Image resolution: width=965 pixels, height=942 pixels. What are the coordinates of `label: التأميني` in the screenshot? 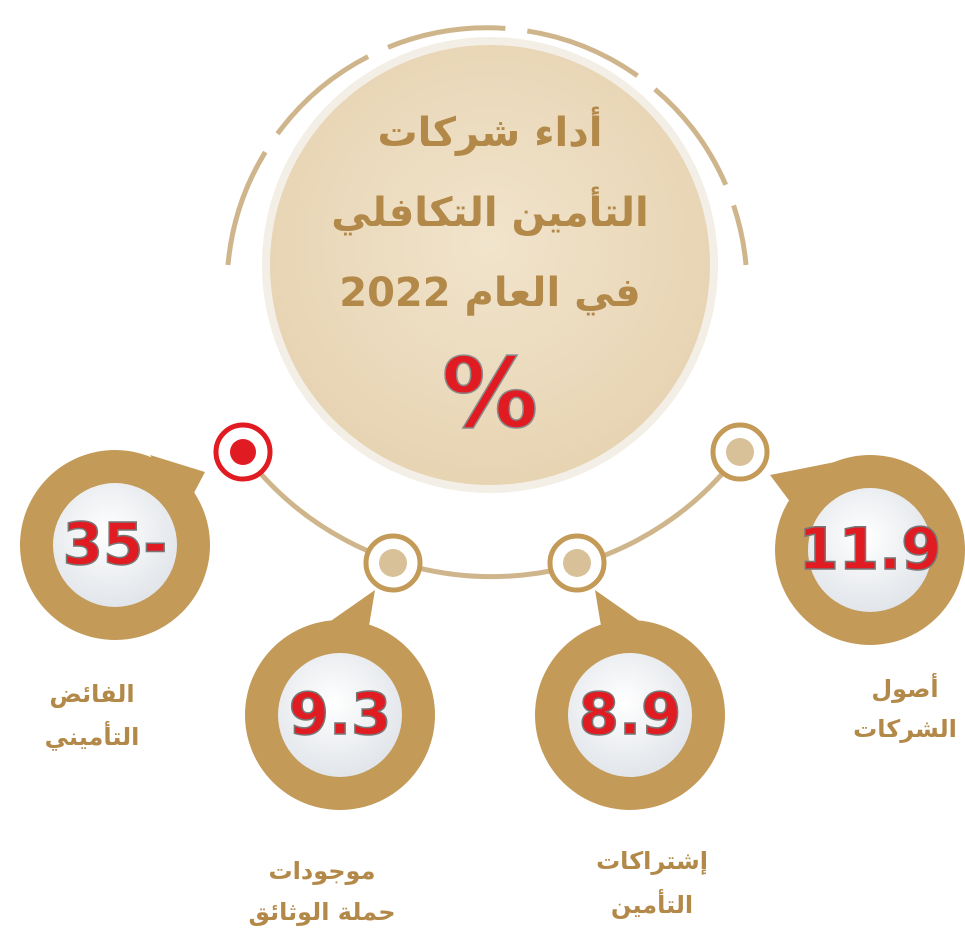 It's located at (92, 736).